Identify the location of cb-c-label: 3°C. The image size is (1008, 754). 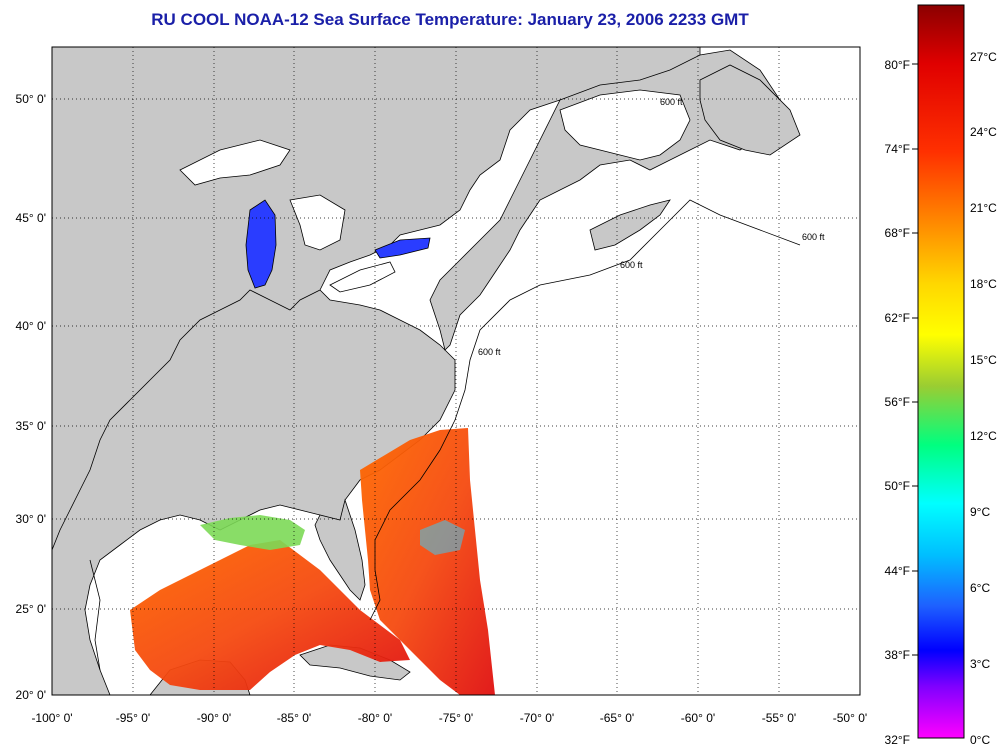
(980, 664).